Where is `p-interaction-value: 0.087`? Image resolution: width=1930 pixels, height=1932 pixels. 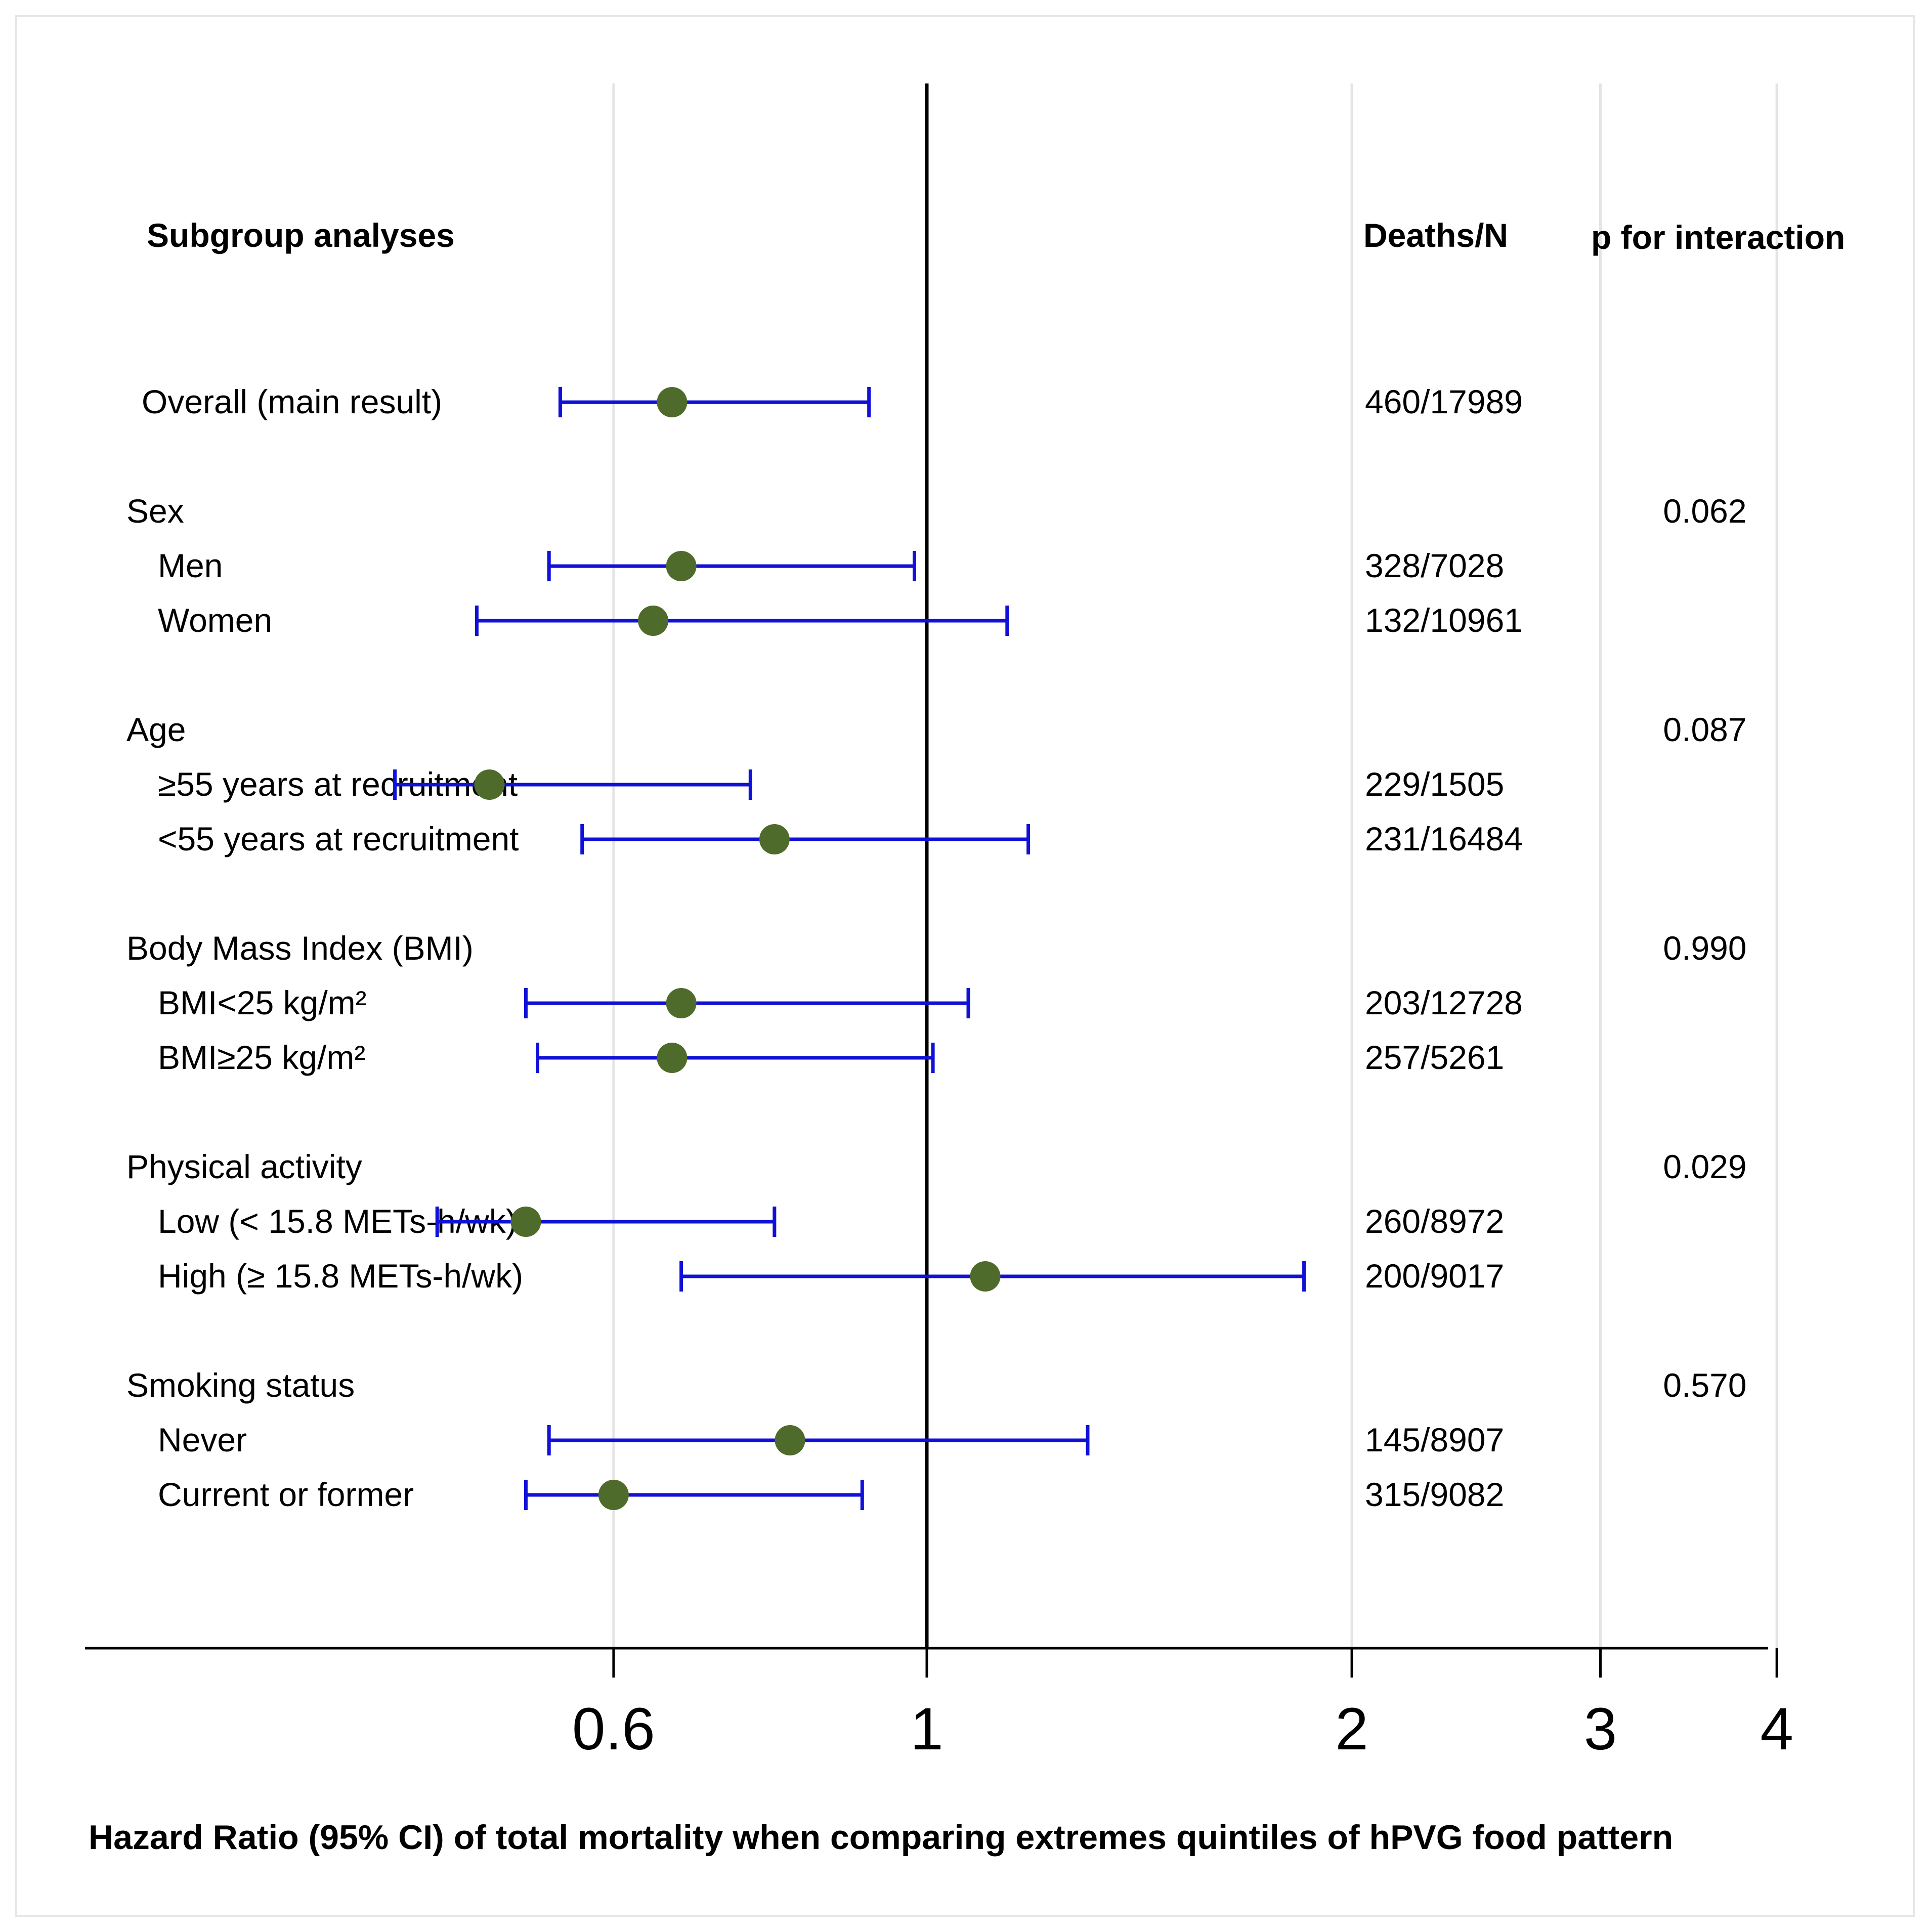 p-interaction-value: 0.087 is located at coordinates (1704, 729).